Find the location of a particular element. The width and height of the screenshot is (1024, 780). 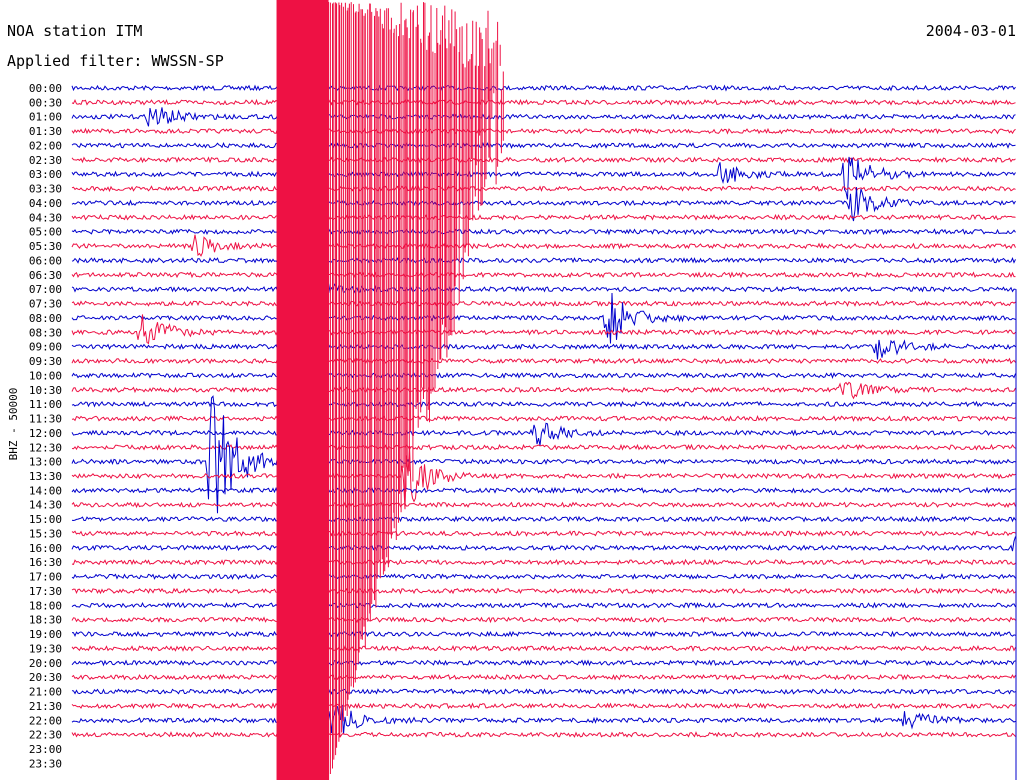

trace-00:00 is located at coordinates (543, 88).